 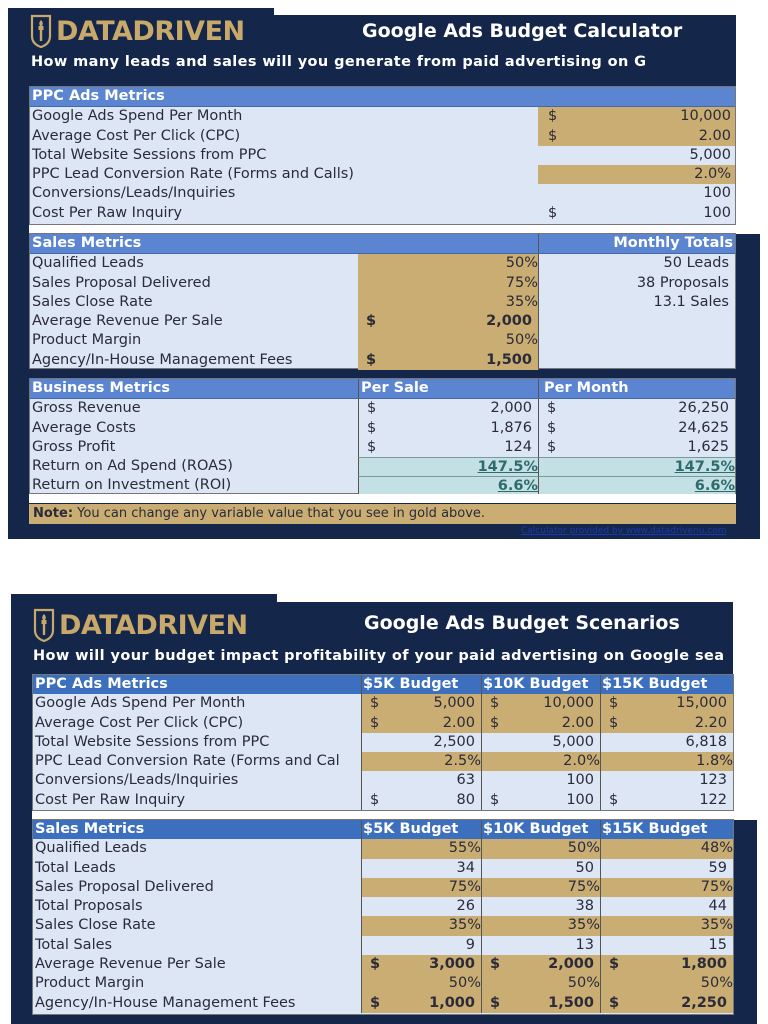 I want to click on sales-row: Sales Proposal Delivered 75% 38 Proposals, so click(x=382, y=283).